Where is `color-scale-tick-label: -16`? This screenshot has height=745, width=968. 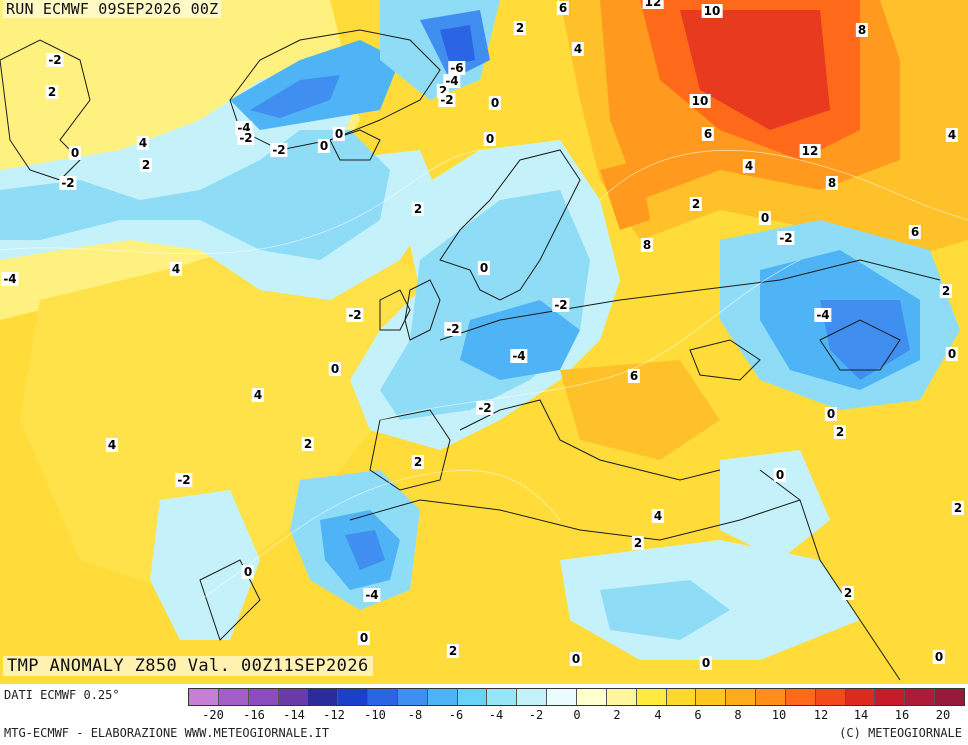 color-scale-tick-label: -16 is located at coordinates (254, 715).